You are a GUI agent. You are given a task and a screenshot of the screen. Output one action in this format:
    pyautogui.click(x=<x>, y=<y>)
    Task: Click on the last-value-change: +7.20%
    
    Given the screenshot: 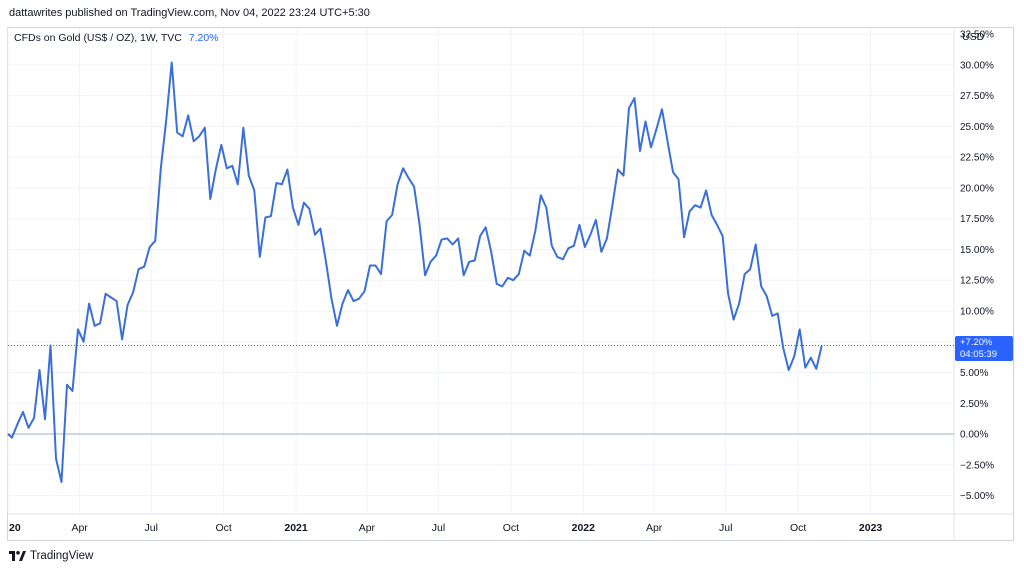 What is the action you would take?
    pyautogui.click(x=976, y=342)
    